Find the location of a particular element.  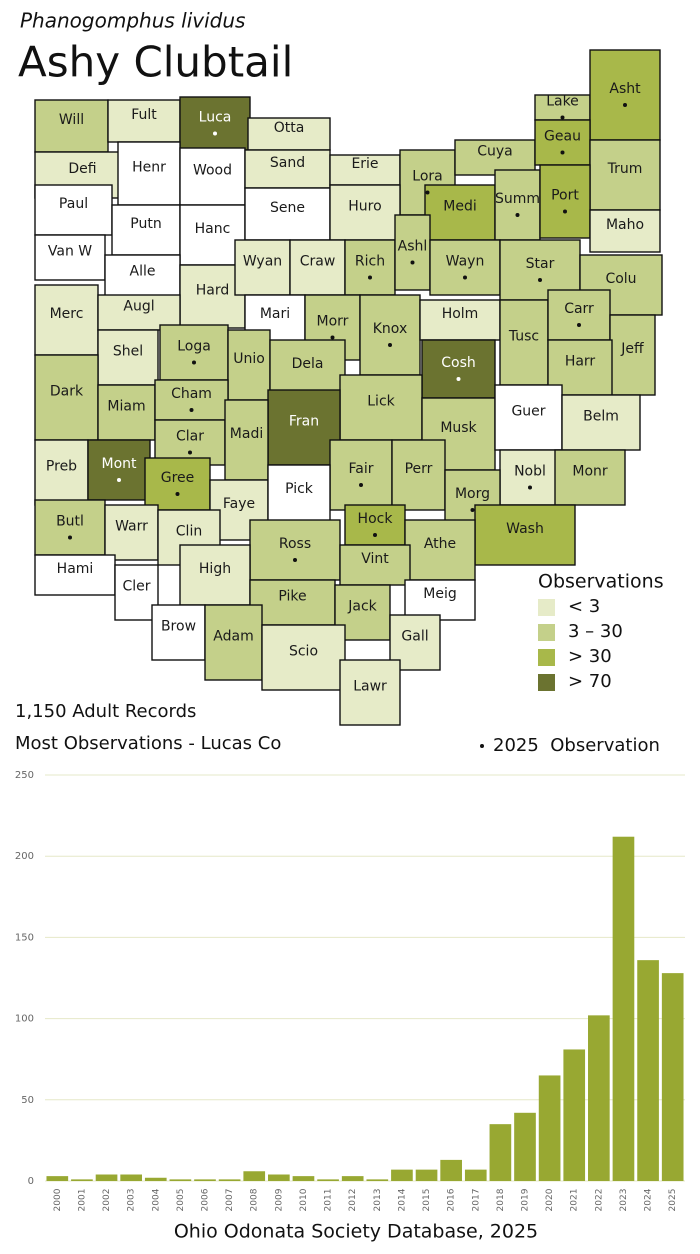

x-tick-label: 2014 is located at coordinates (402, 1199).